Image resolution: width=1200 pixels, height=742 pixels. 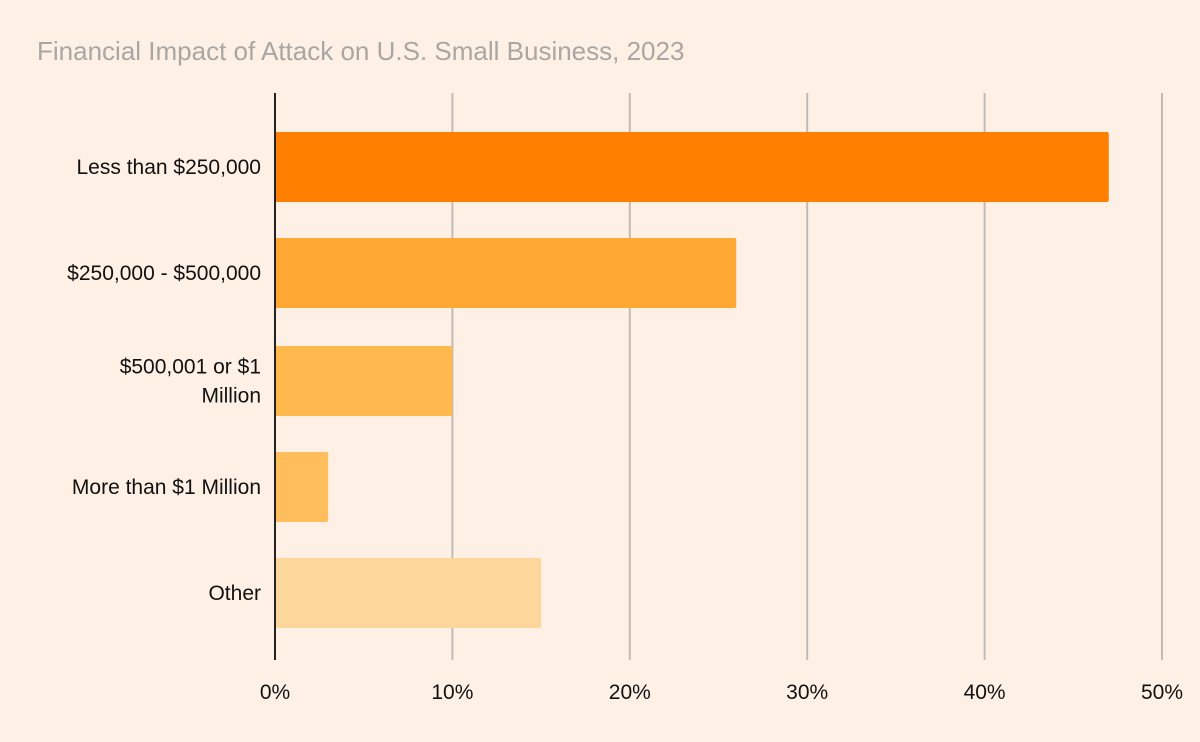 I want to click on category-label-4: Other, so click(x=234, y=593).